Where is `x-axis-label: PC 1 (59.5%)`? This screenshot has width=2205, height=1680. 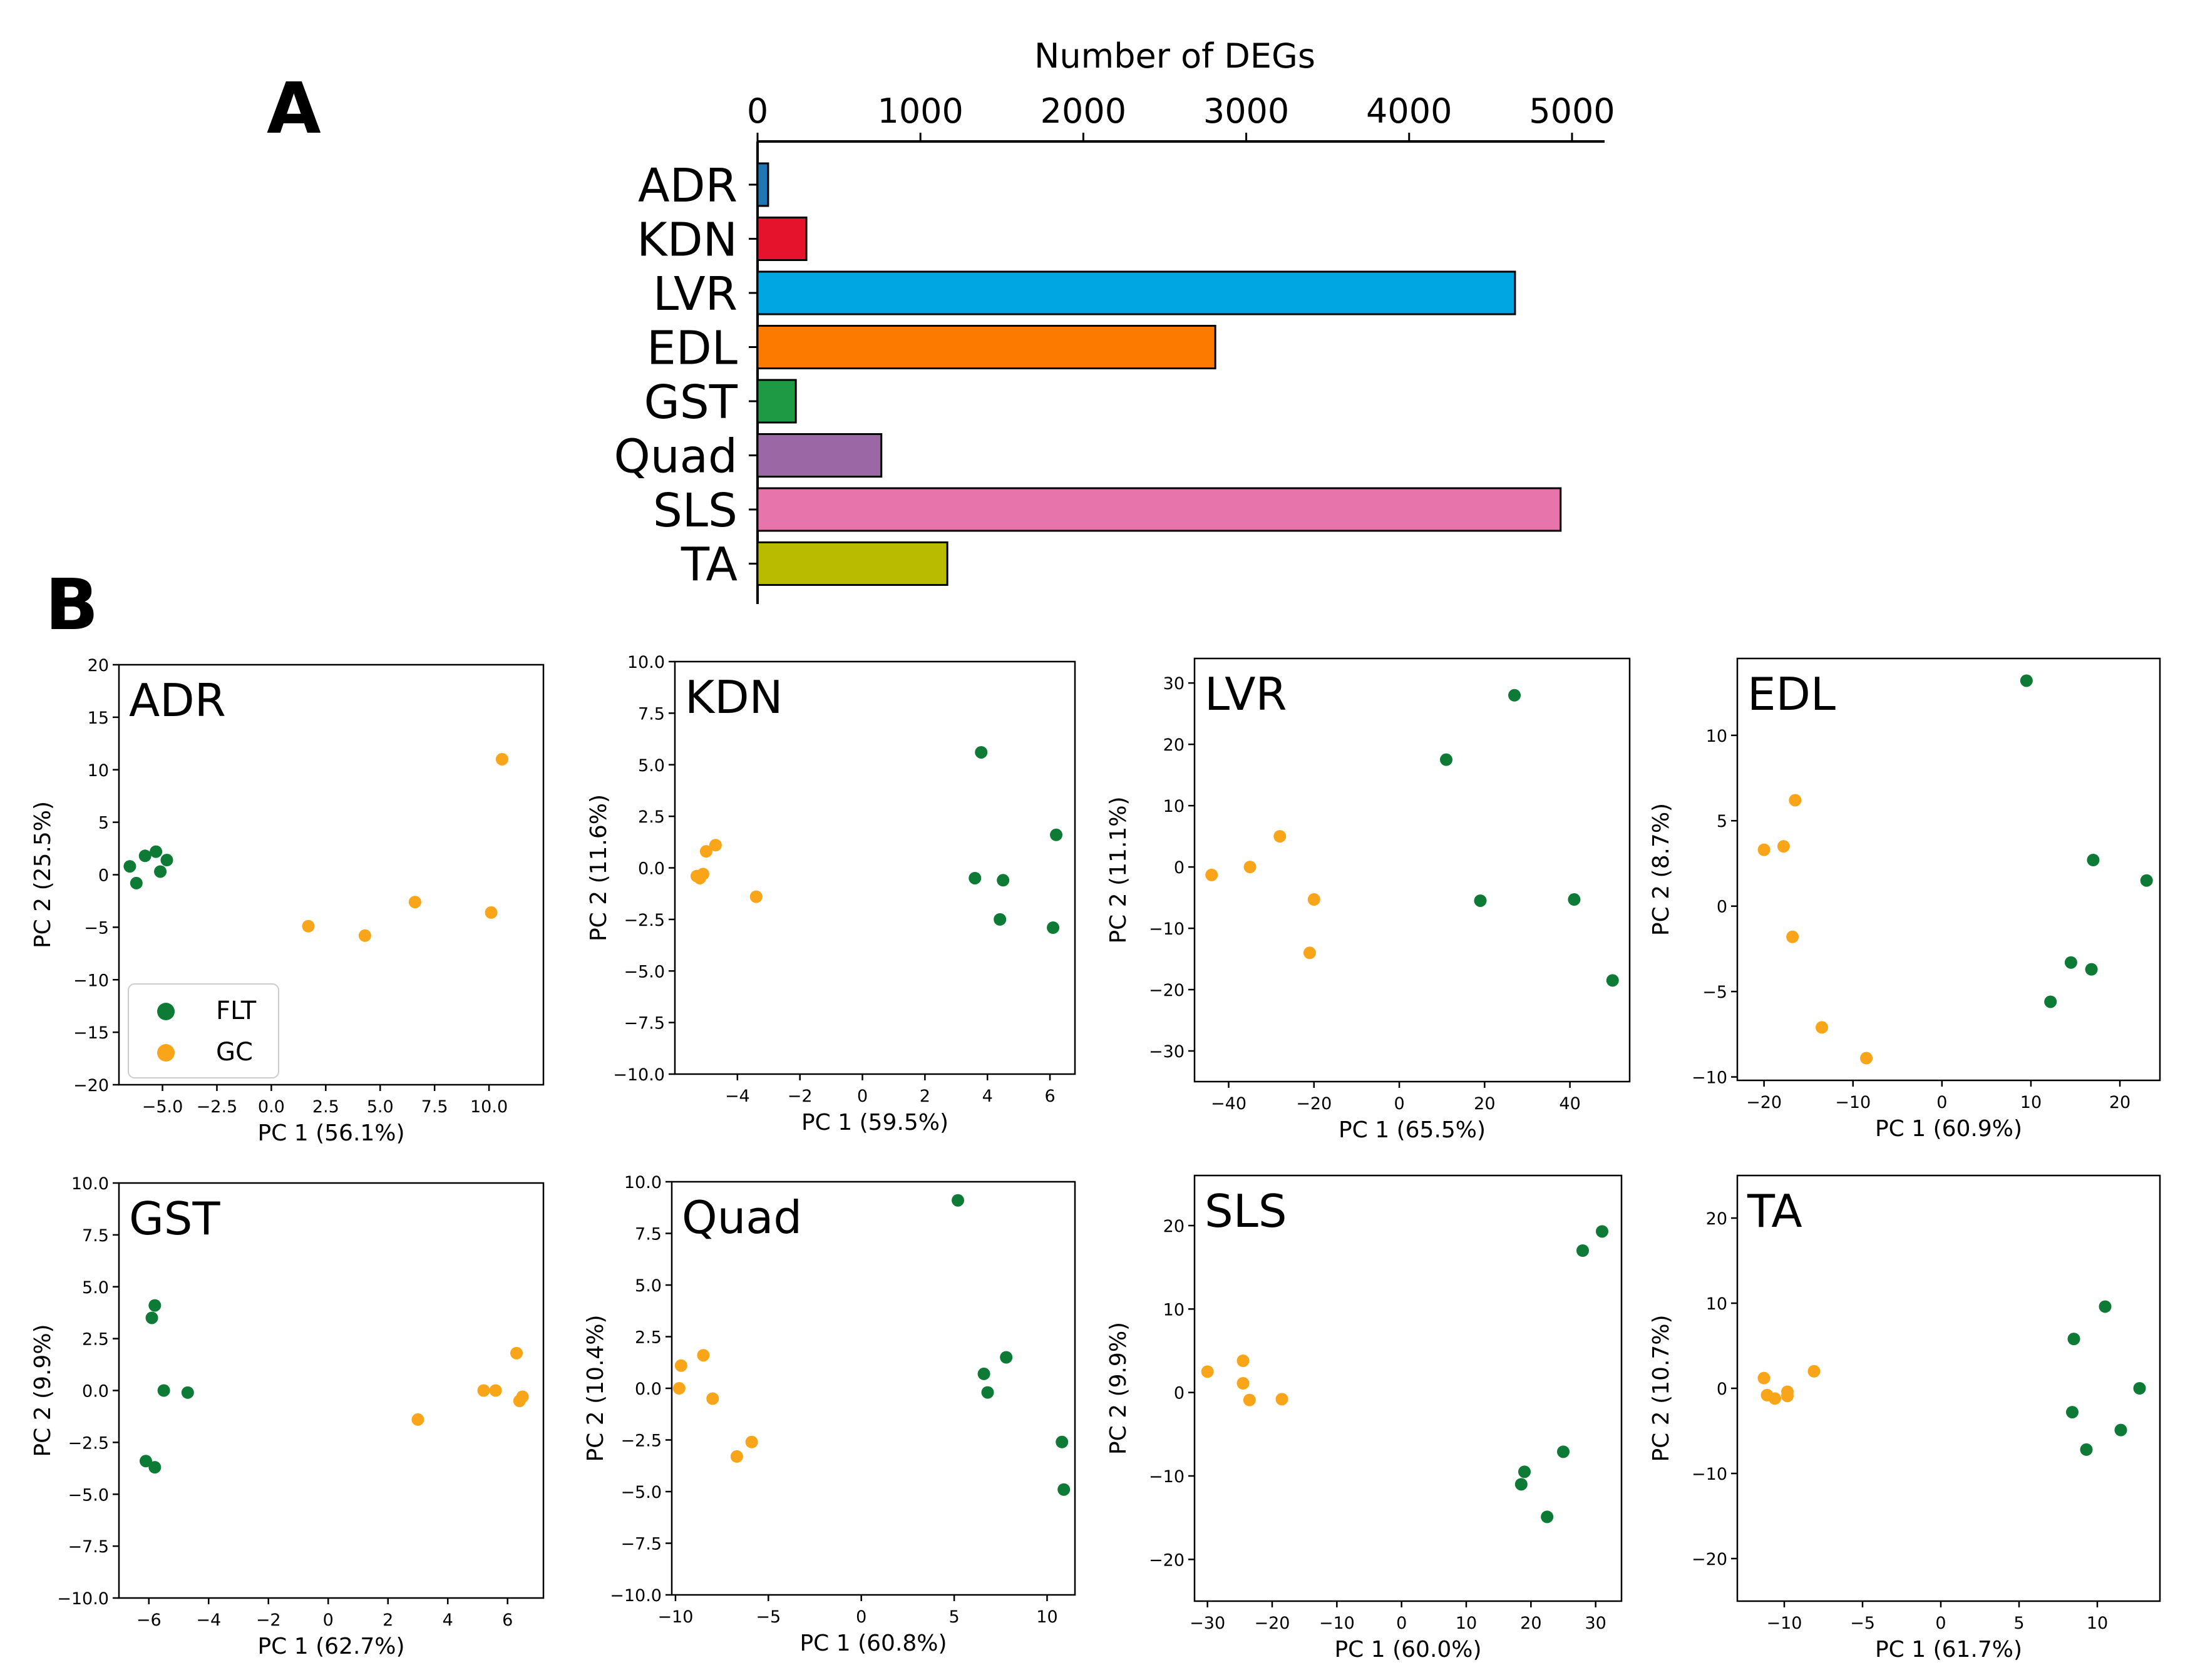
x-axis-label: PC 1 (59.5%) is located at coordinates (874, 1122).